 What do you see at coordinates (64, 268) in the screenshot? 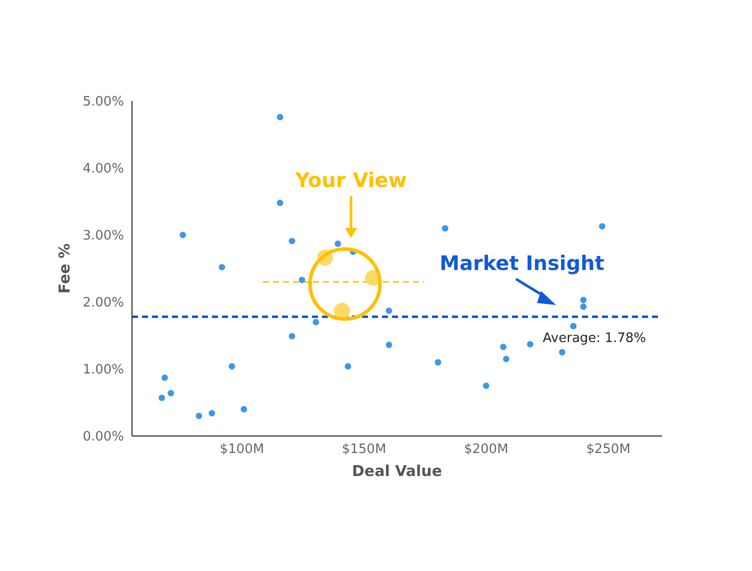
I see `y-axis-title: Fee %` at bounding box center [64, 268].